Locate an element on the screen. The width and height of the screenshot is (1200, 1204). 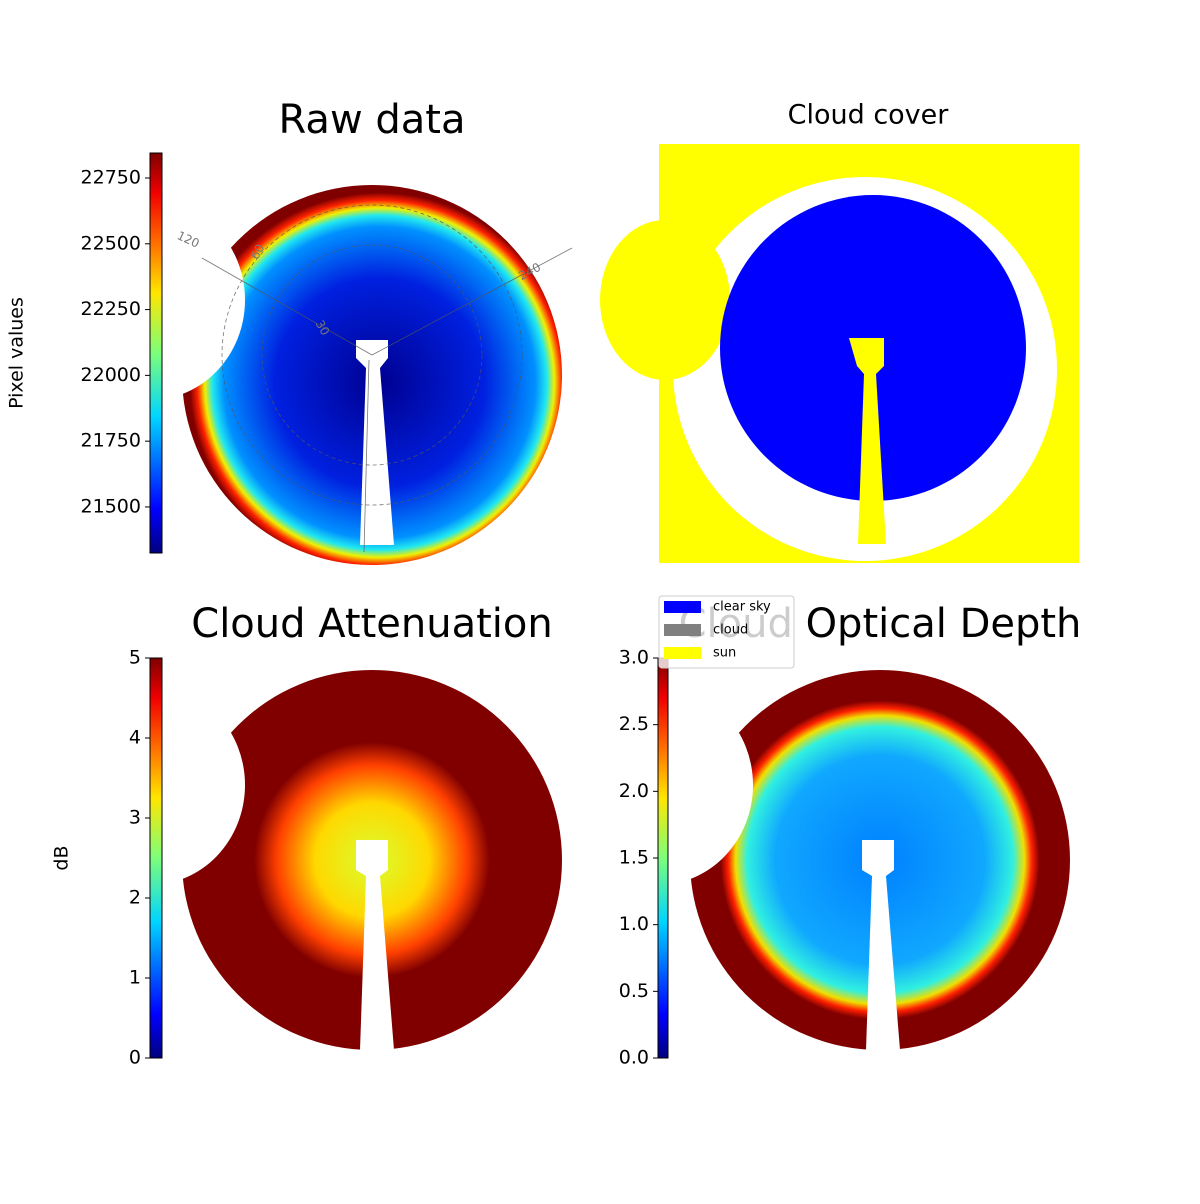
colorbar-label: dB is located at coordinates (62, 857).